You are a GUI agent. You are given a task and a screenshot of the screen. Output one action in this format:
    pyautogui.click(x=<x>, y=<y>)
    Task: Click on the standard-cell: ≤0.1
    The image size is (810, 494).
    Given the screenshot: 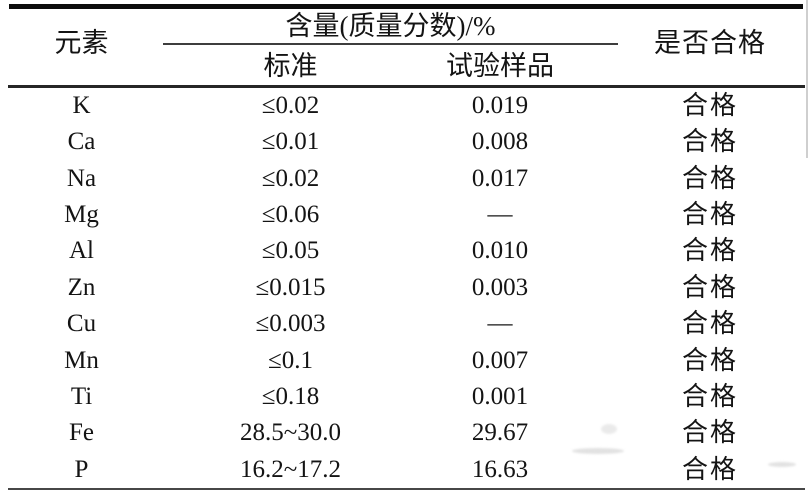 What is the action you would take?
    pyautogui.click(x=290, y=360)
    